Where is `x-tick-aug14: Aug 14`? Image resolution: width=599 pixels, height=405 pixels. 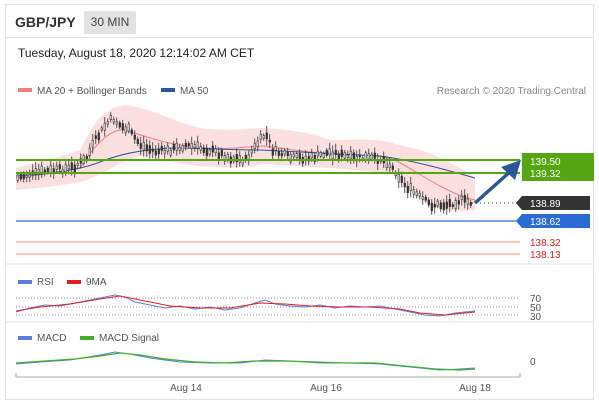
x-tick-aug14: Aug 14 is located at coordinates (186, 388).